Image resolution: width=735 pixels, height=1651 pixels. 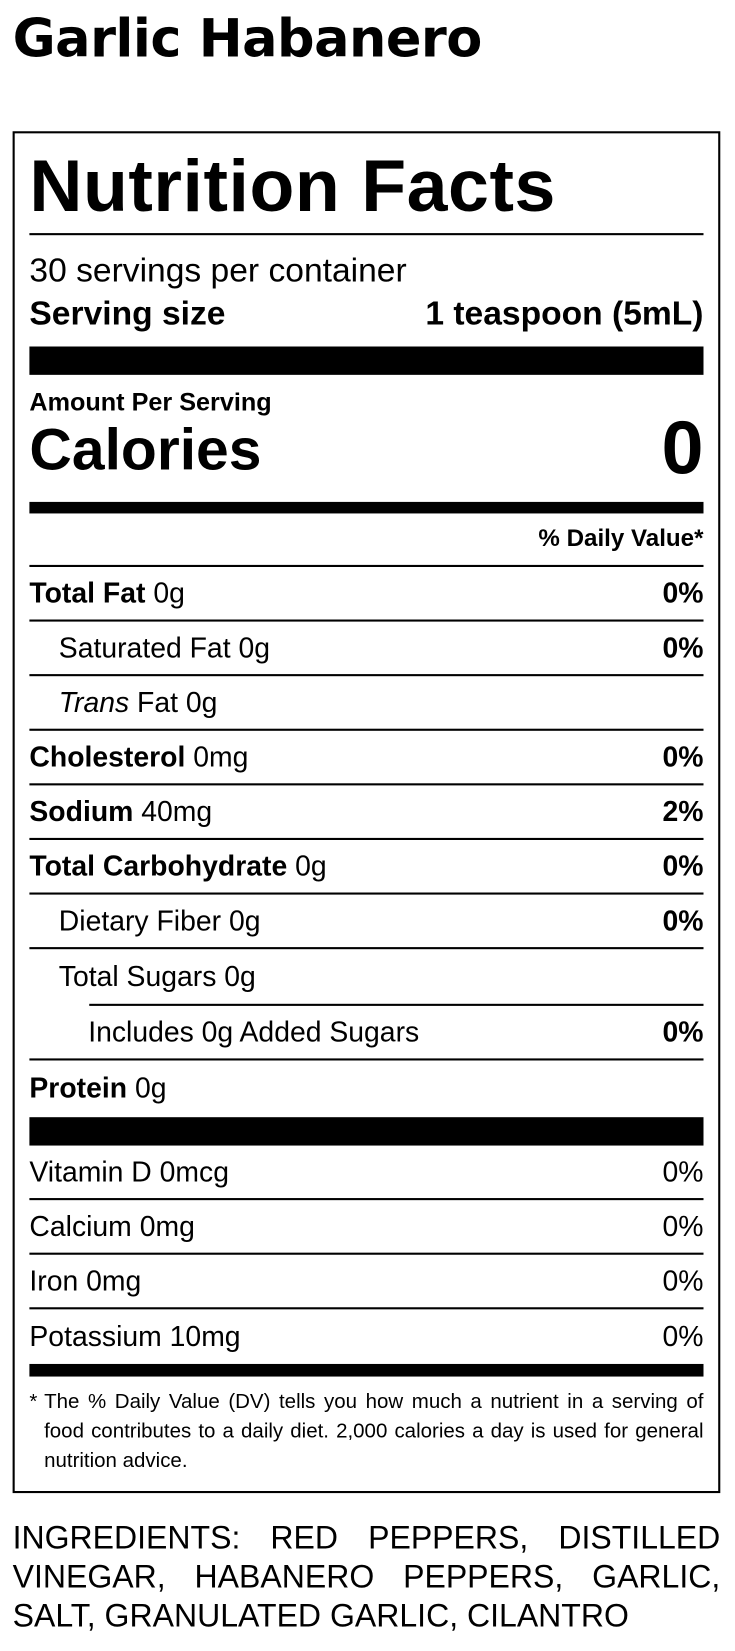 What do you see at coordinates (80, 1226) in the screenshot?
I see `vitamin-name: Calcium` at bounding box center [80, 1226].